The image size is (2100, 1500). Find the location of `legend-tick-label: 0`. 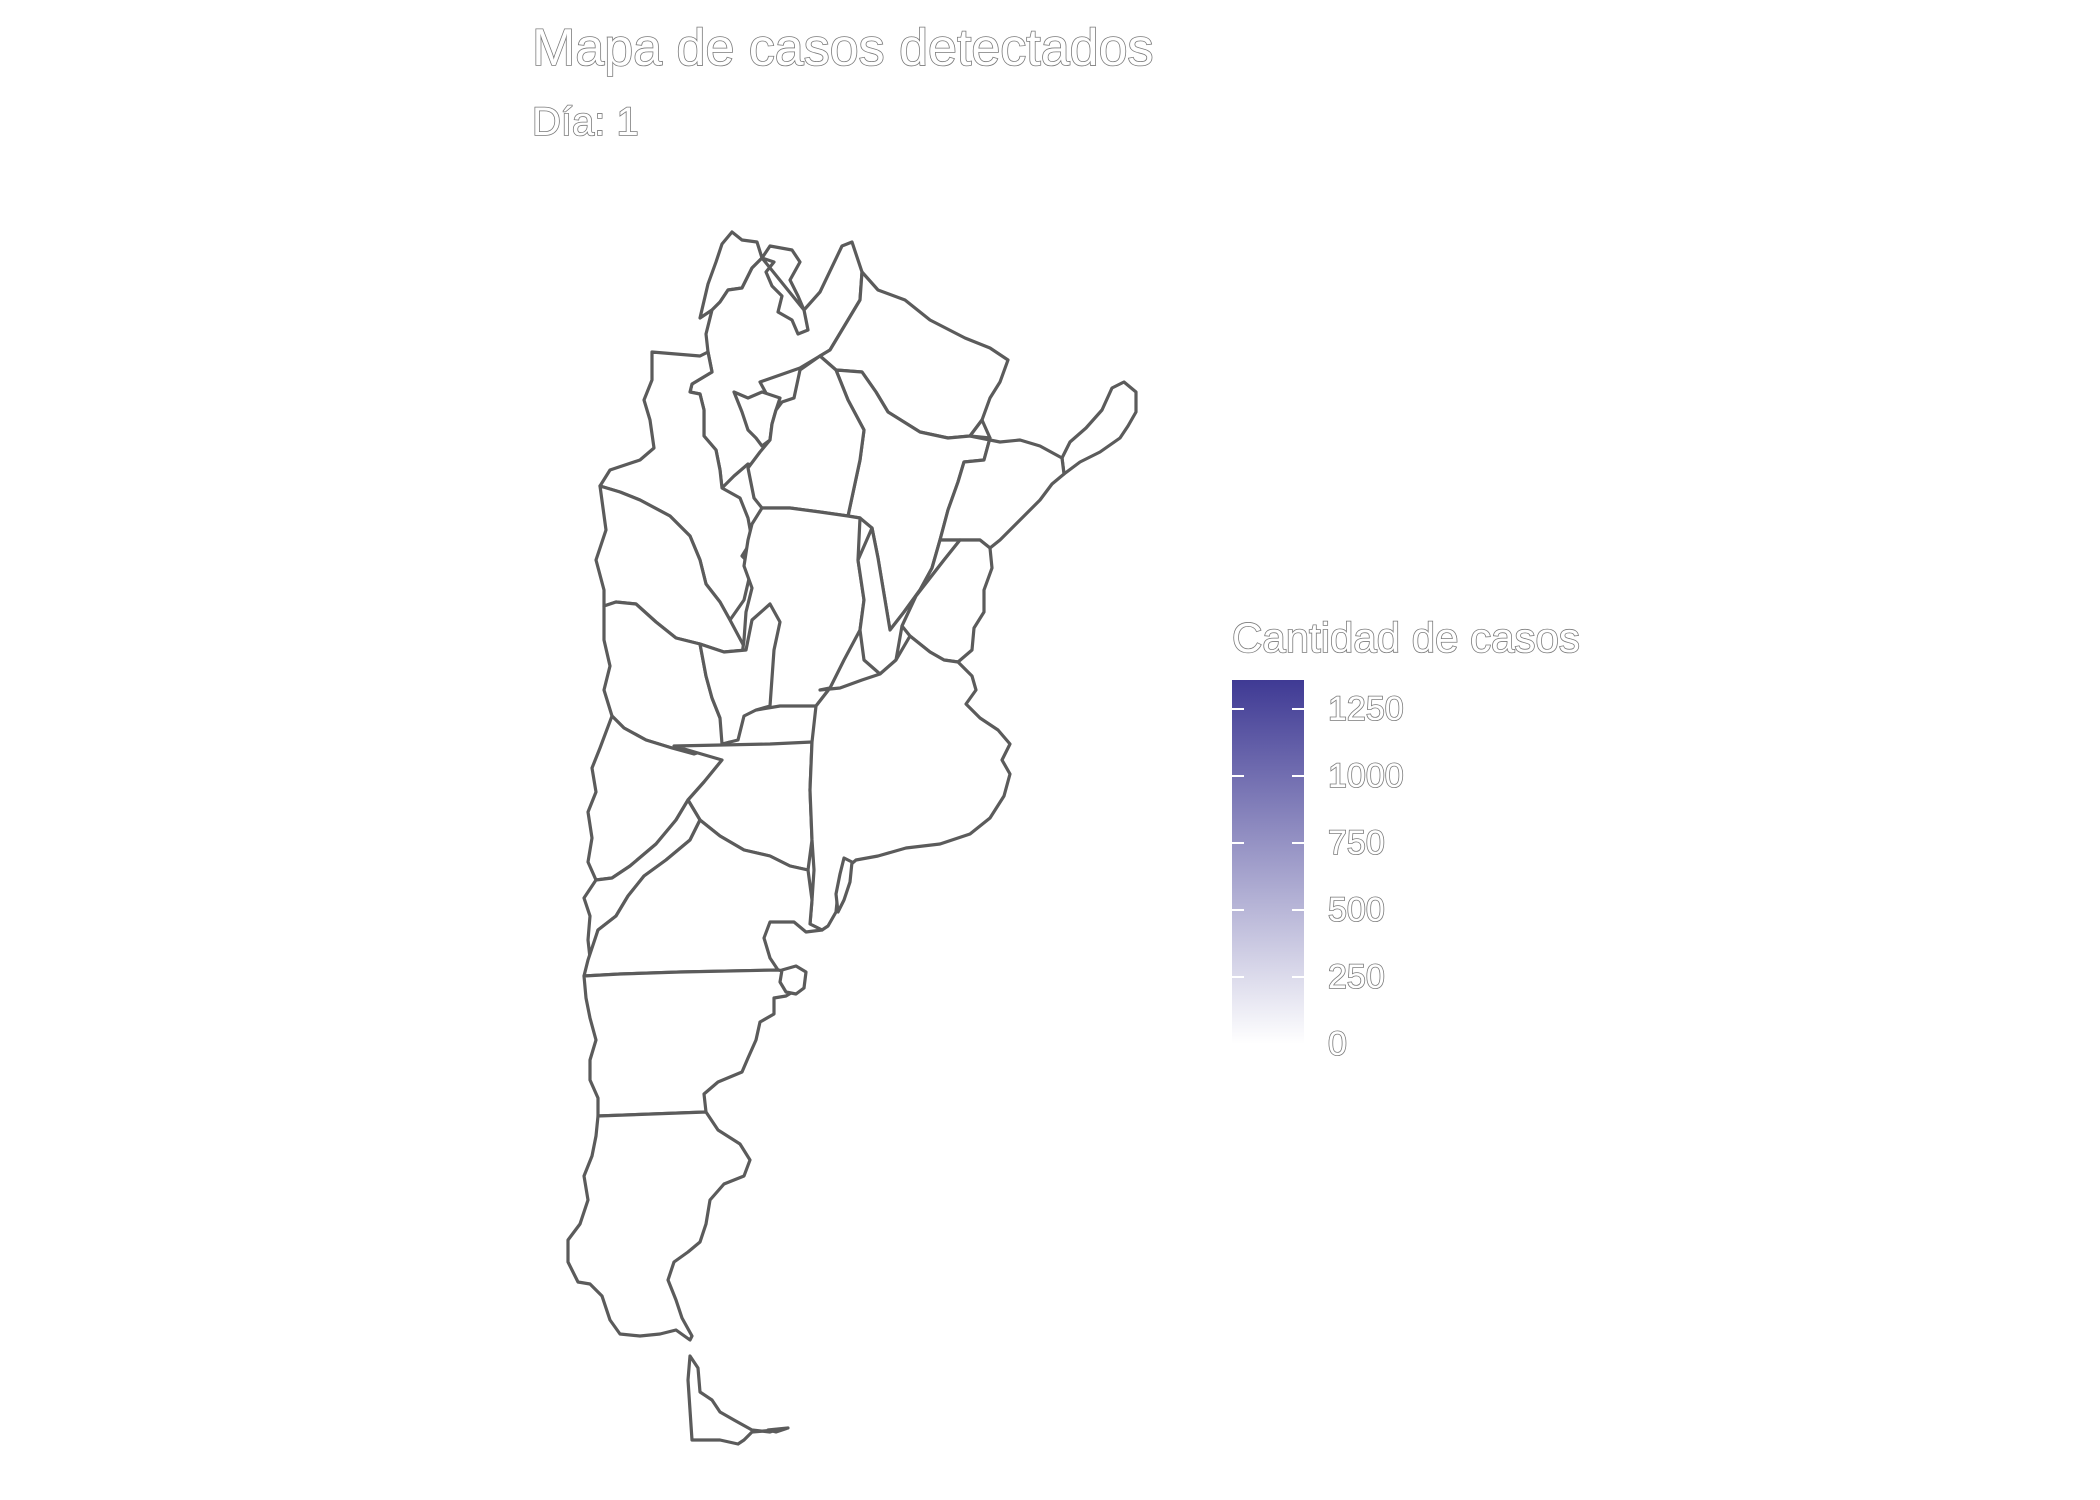

legend-tick-label: 0 is located at coordinates (1337, 1044).